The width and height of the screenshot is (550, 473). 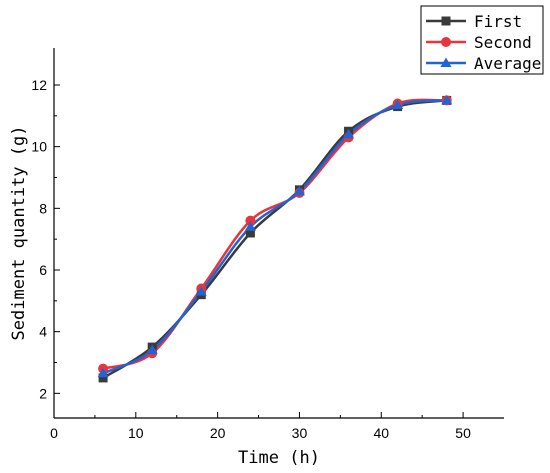 What do you see at coordinates (446, 62) in the screenshot?
I see `legend-marker-average` at bounding box center [446, 62].